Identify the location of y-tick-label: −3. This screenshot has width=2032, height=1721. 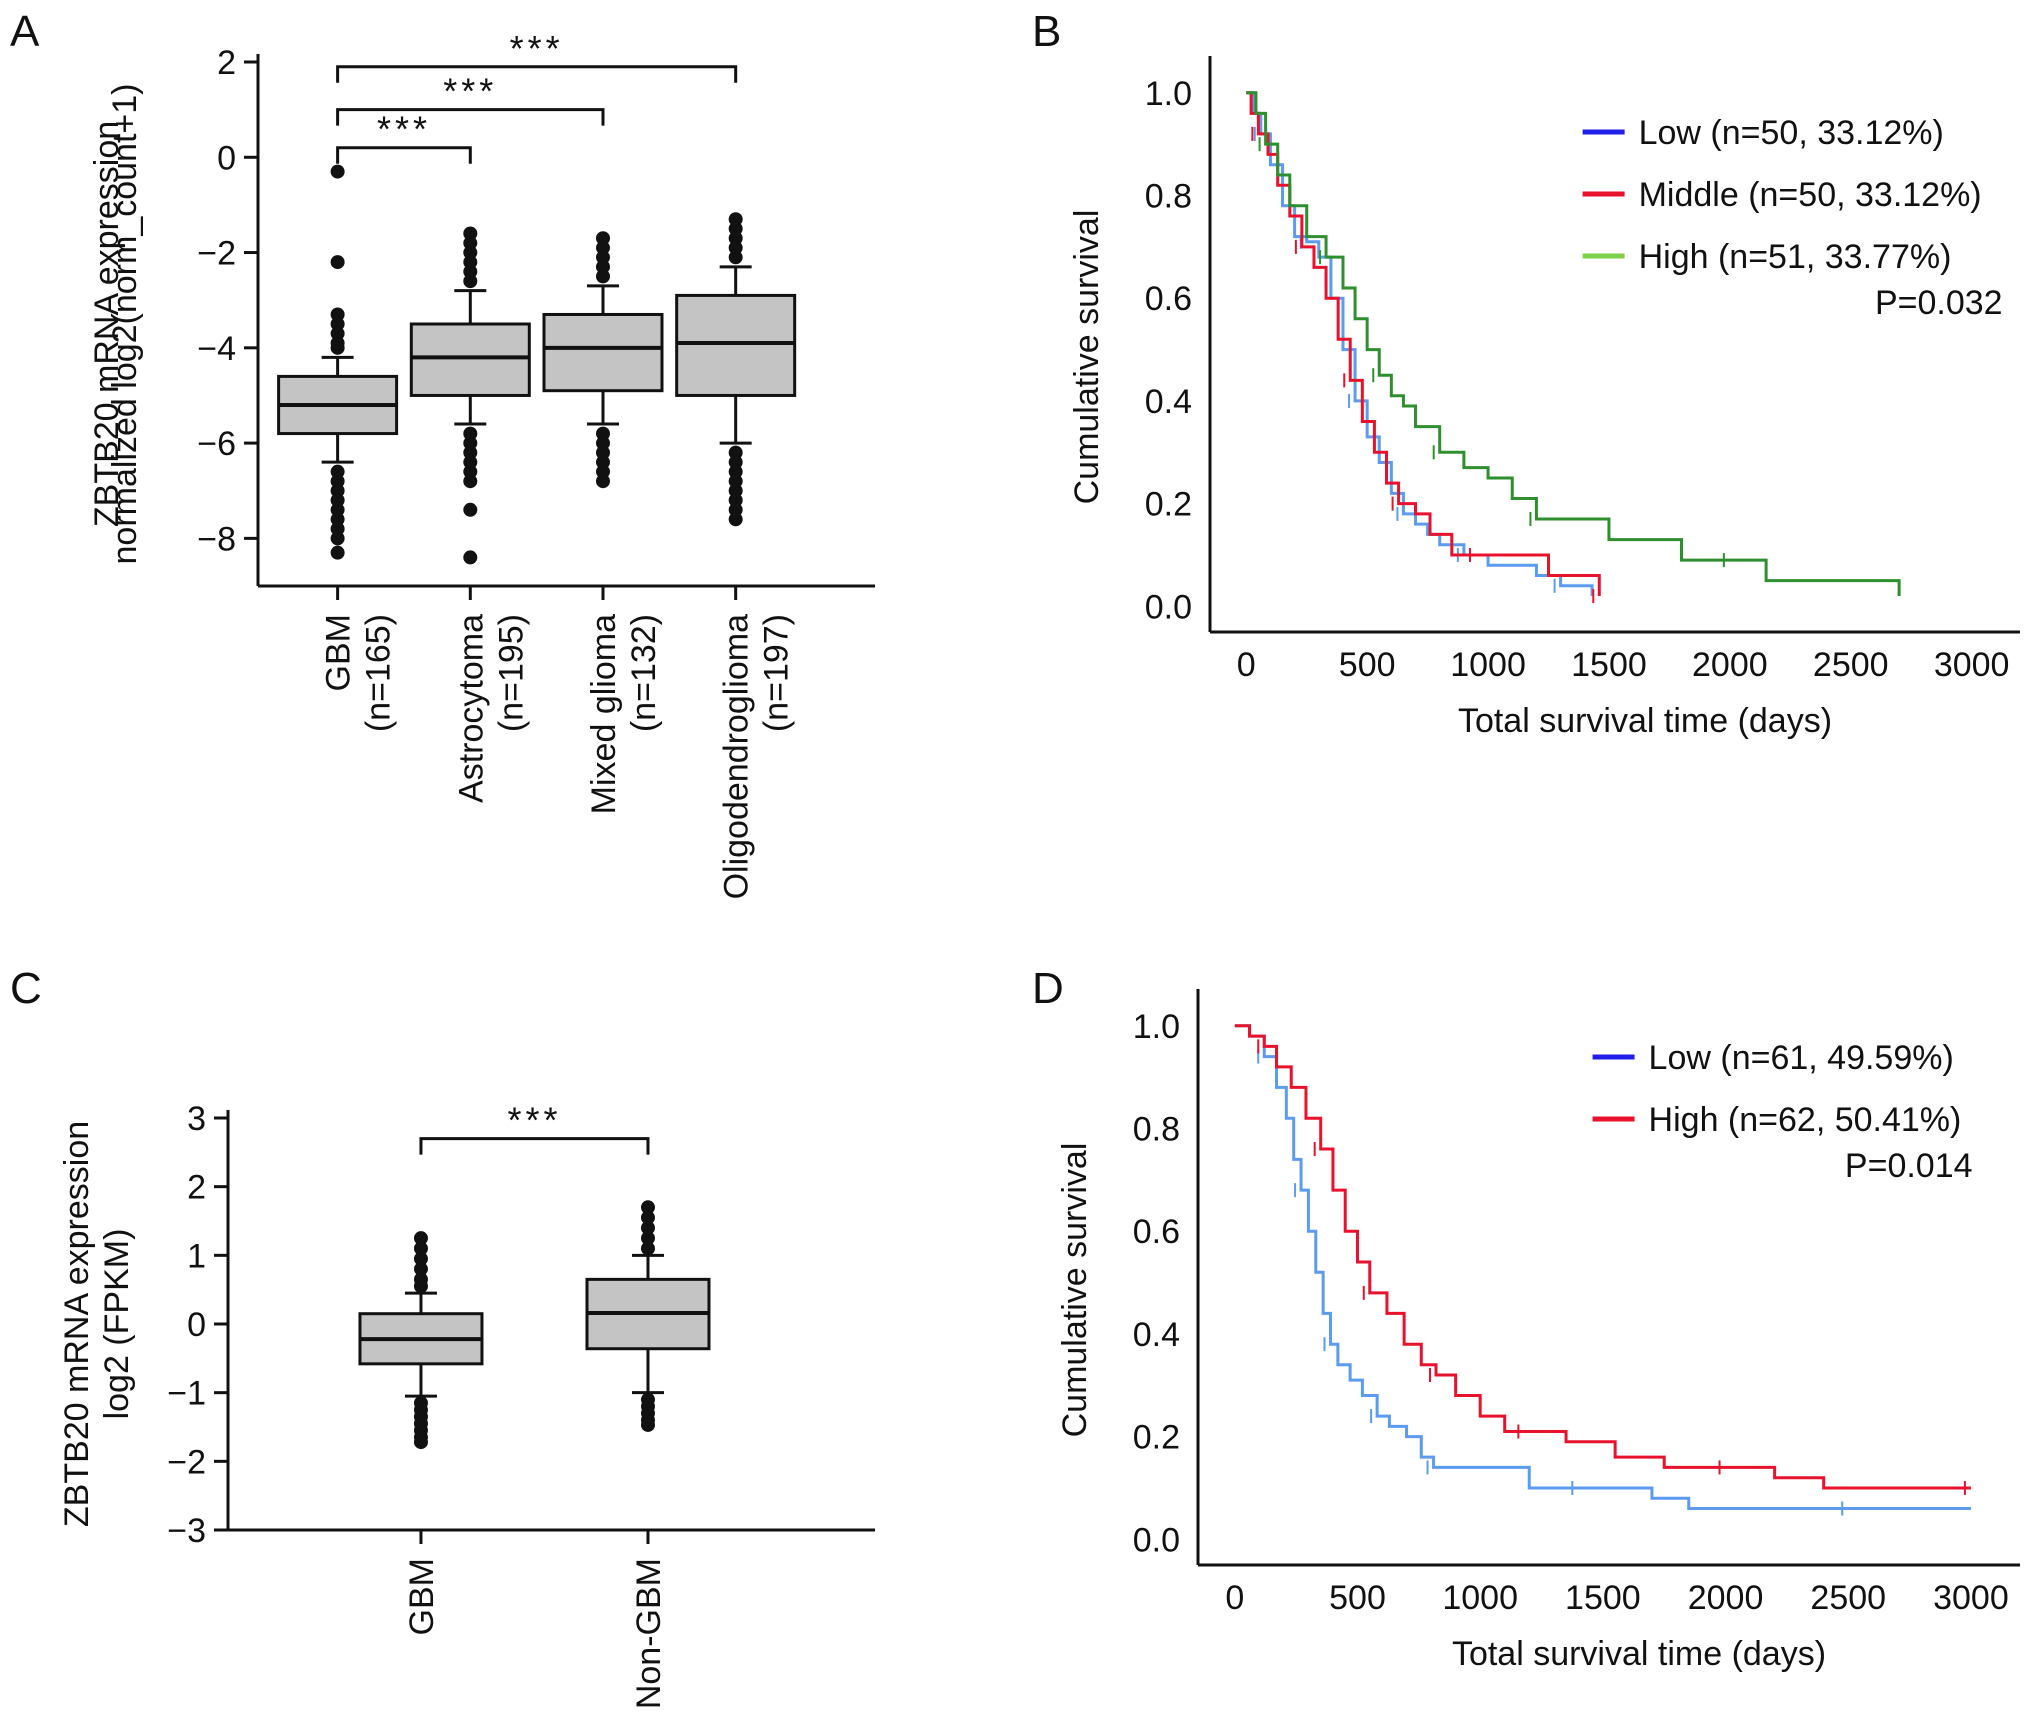
(186, 1531).